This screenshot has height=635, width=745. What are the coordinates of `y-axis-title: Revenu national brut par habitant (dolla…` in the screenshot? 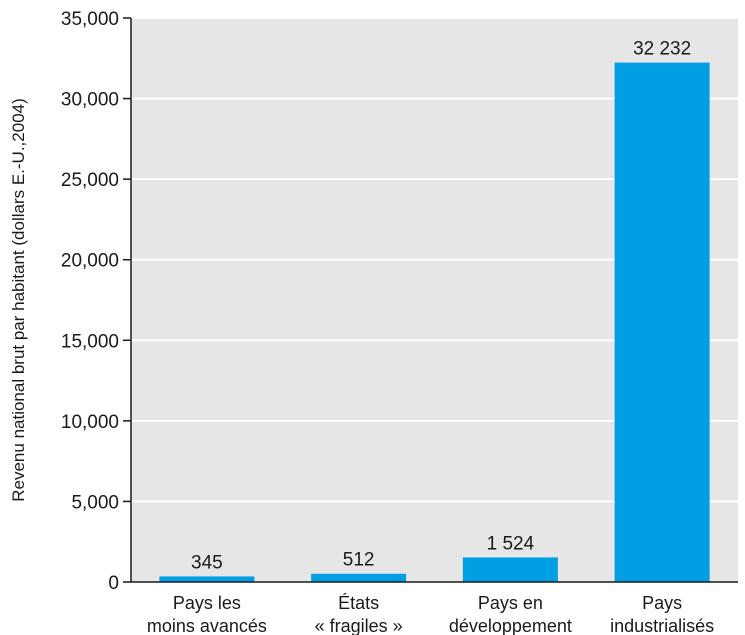 It's located at (18, 300).